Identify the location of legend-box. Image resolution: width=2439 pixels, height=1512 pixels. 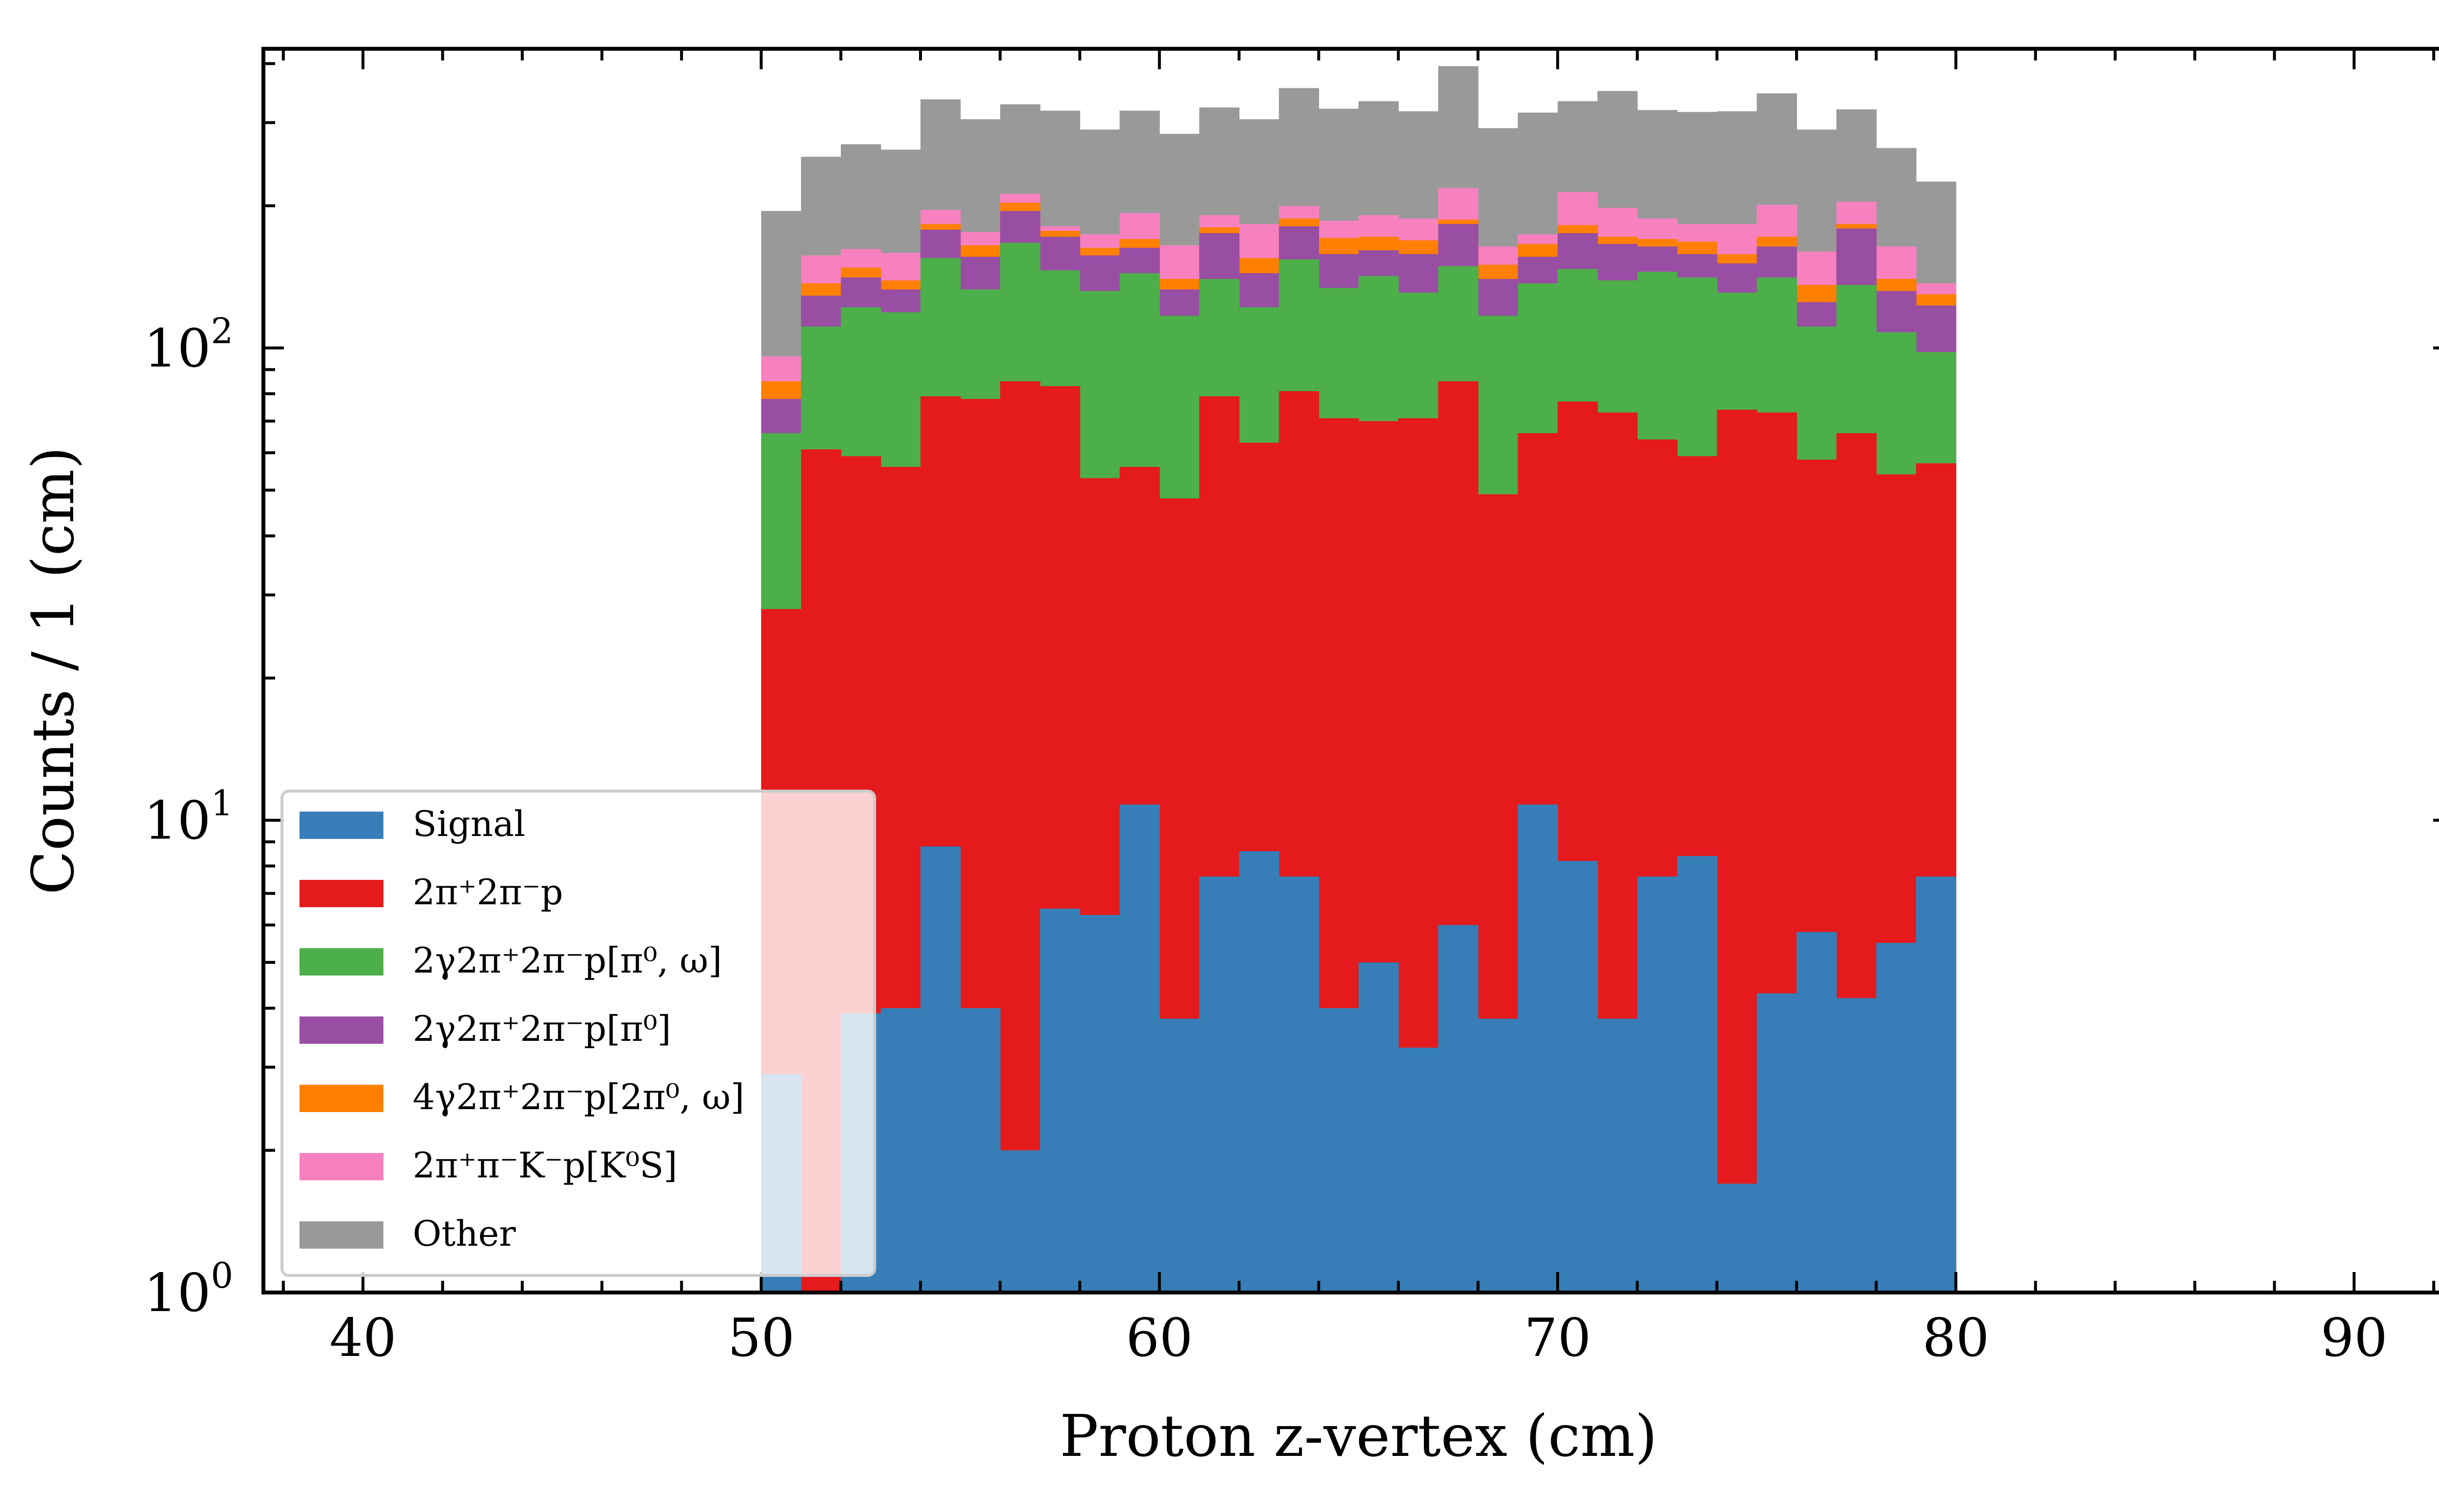
(578, 1033).